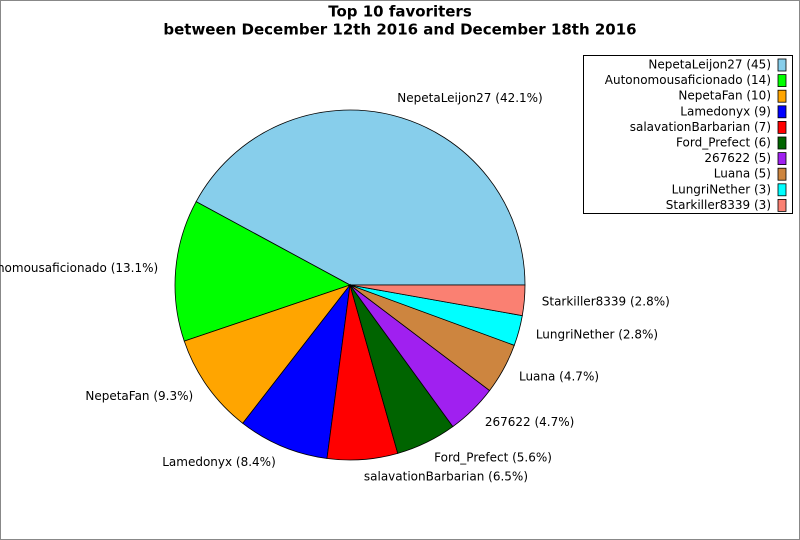 Image resolution: width=800 pixels, height=540 pixels. Describe the element at coordinates (709, 65) in the screenshot. I see `legend-label: NepetaLeijon27 (45)` at that location.